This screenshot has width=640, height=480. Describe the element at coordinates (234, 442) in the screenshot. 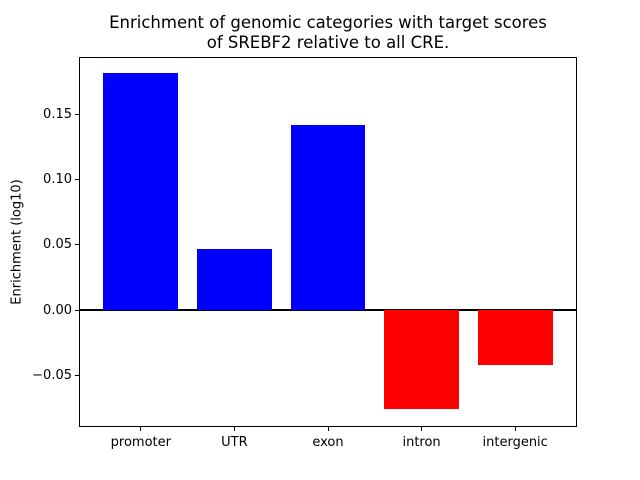

I see `x-tick-label-UTR: UTR` at that location.